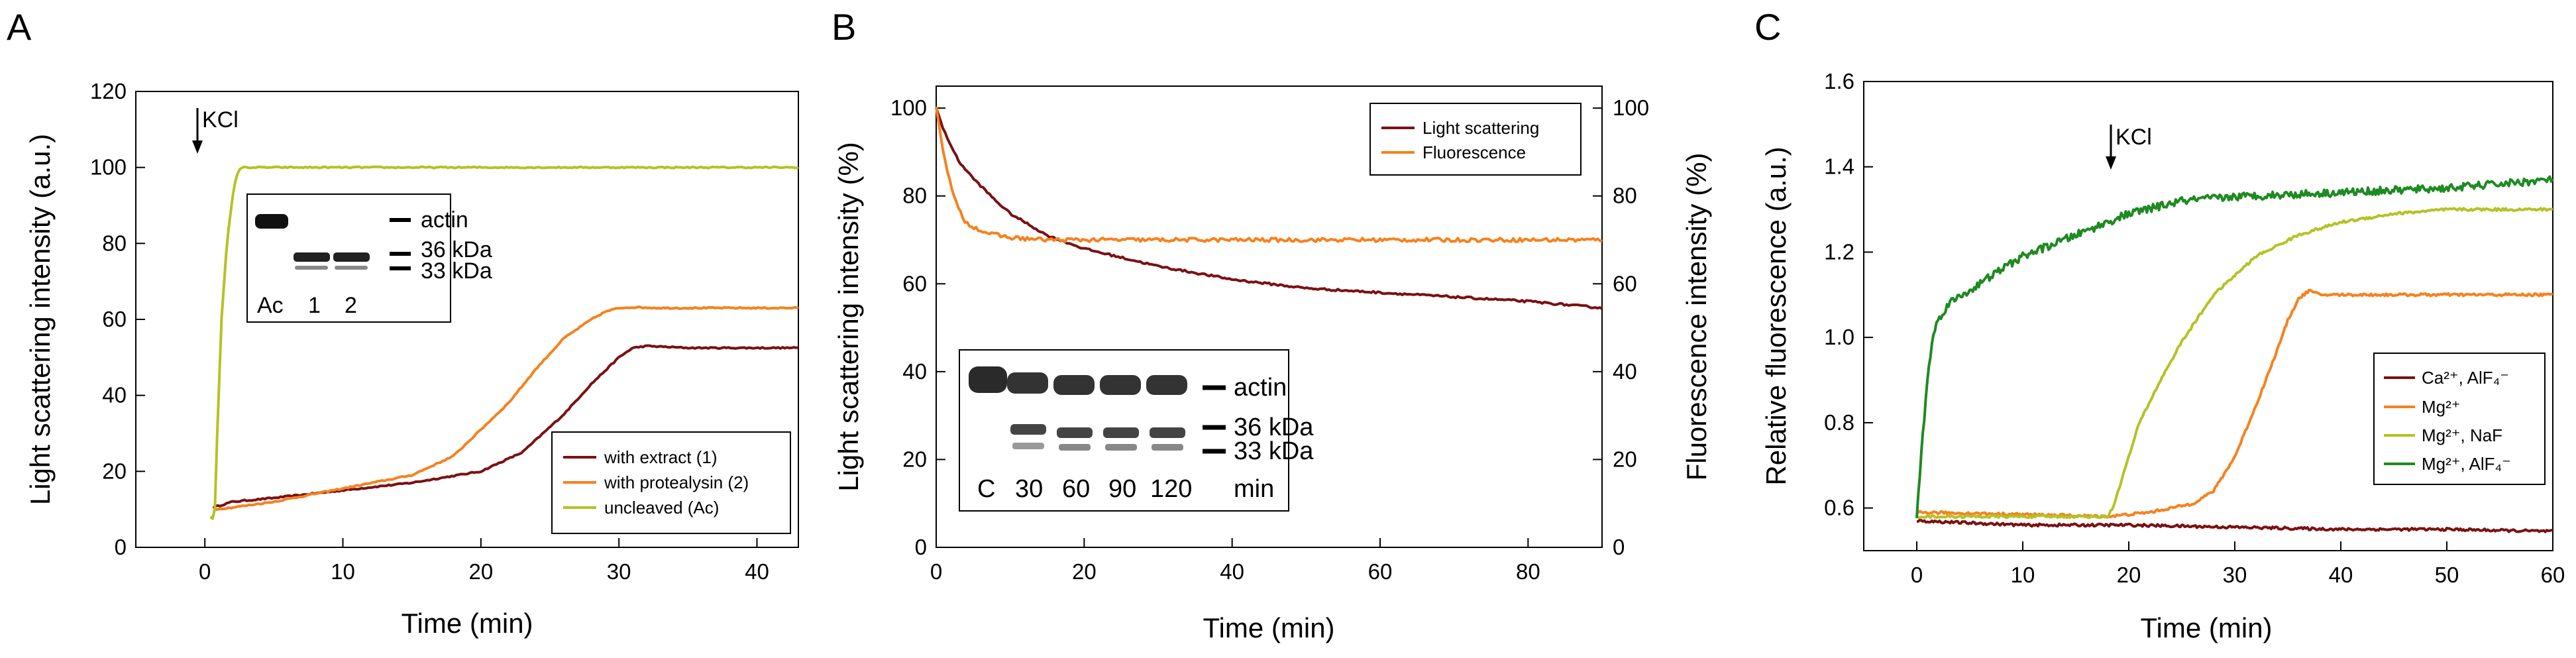 This screenshot has width=2576, height=658. I want to click on panel-a-series, so click(504, 342).